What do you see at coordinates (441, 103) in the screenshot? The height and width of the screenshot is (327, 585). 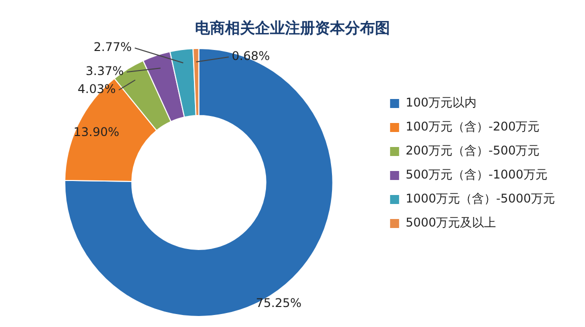 I see `legend-label: 100万元以内` at bounding box center [441, 103].